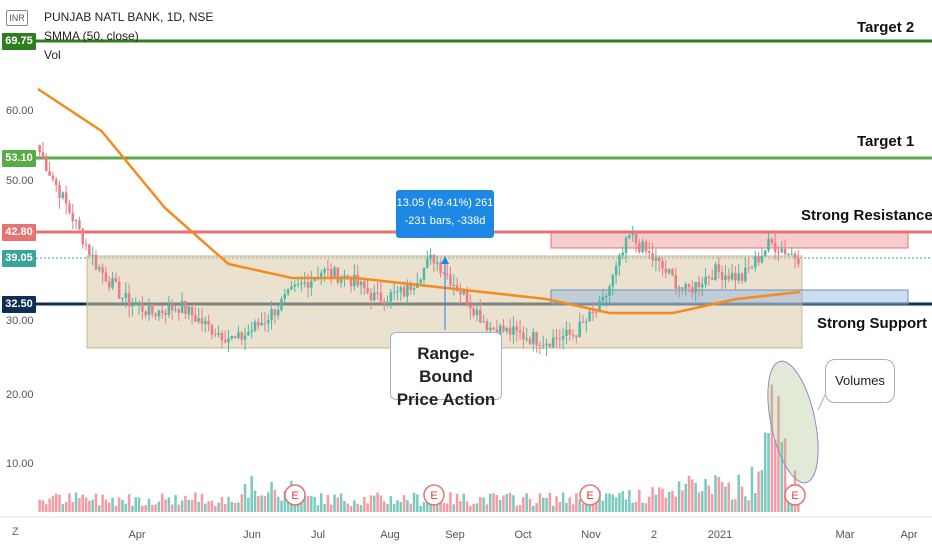 This screenshot has width=932, height=550. Describe the element at coordinates (729, 297) in the screenshot. I see `support-zone` at that location.